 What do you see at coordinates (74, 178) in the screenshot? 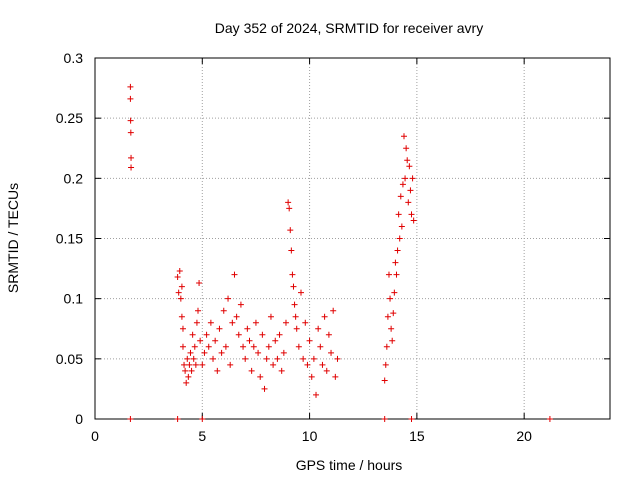
I see `y-tick-label: 0.2` at bounding box center [74, 178].